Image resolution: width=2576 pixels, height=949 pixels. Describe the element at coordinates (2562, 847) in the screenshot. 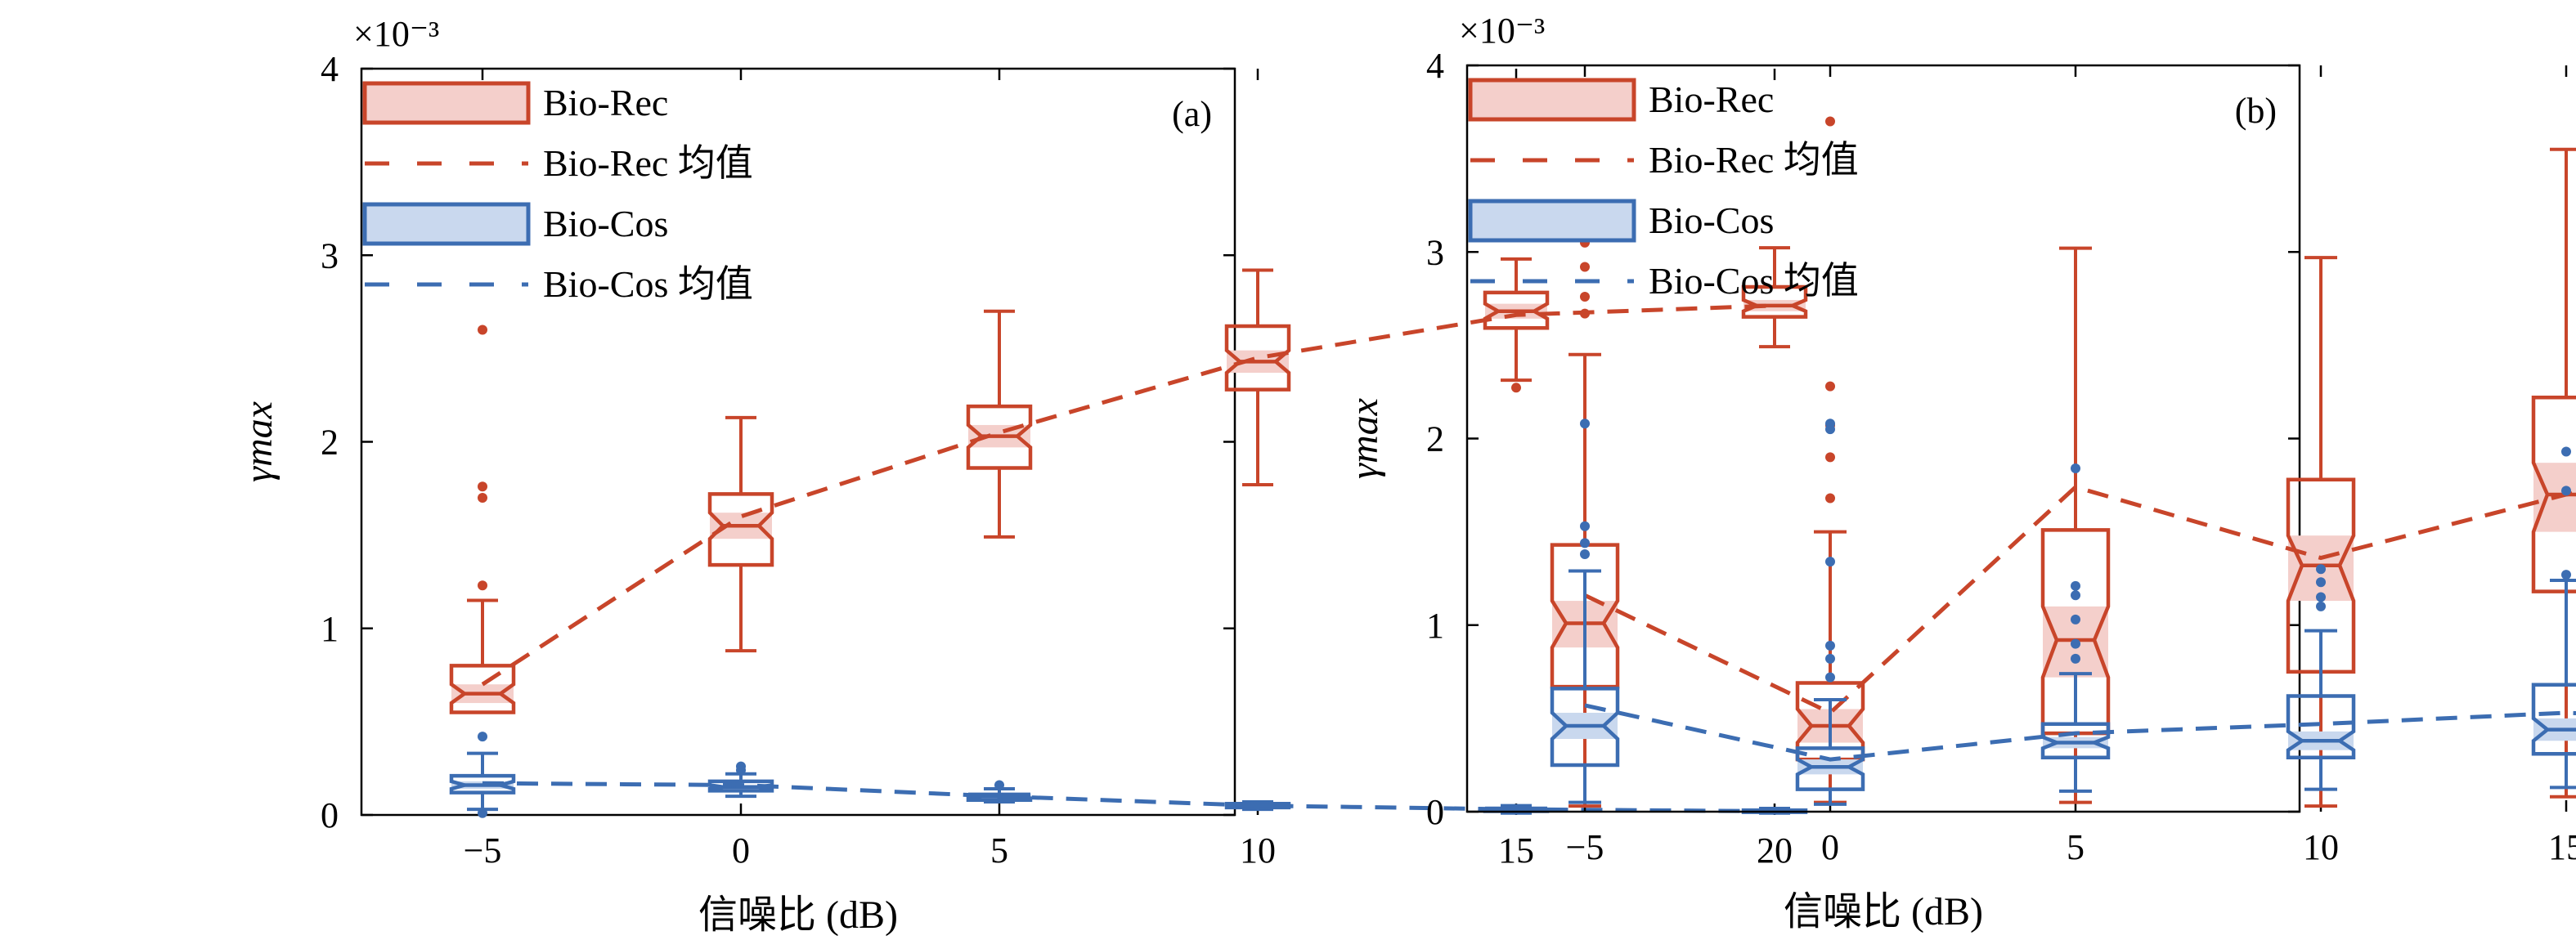

I see `x-tick-label: 15` at that location.